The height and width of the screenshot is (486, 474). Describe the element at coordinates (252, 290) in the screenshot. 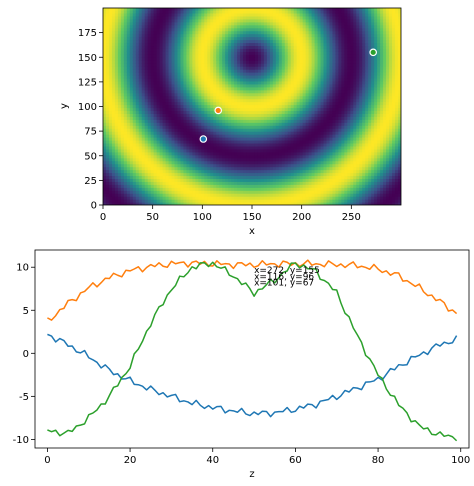

I see `series-line` at that location.